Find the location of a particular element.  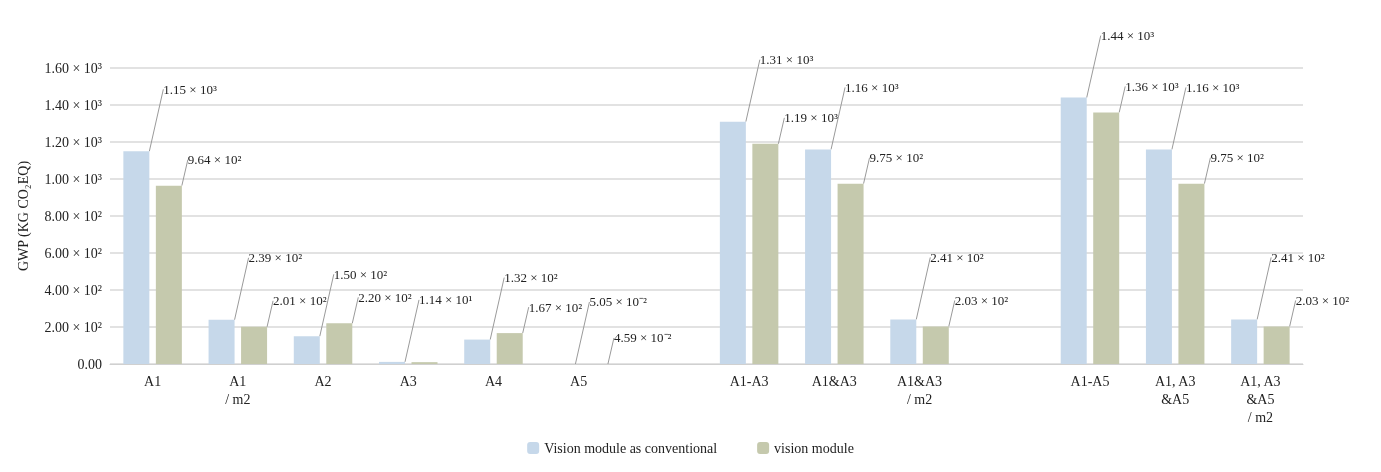

data-label: 1.36 × 10³ is located at coordinates (1152, 86).